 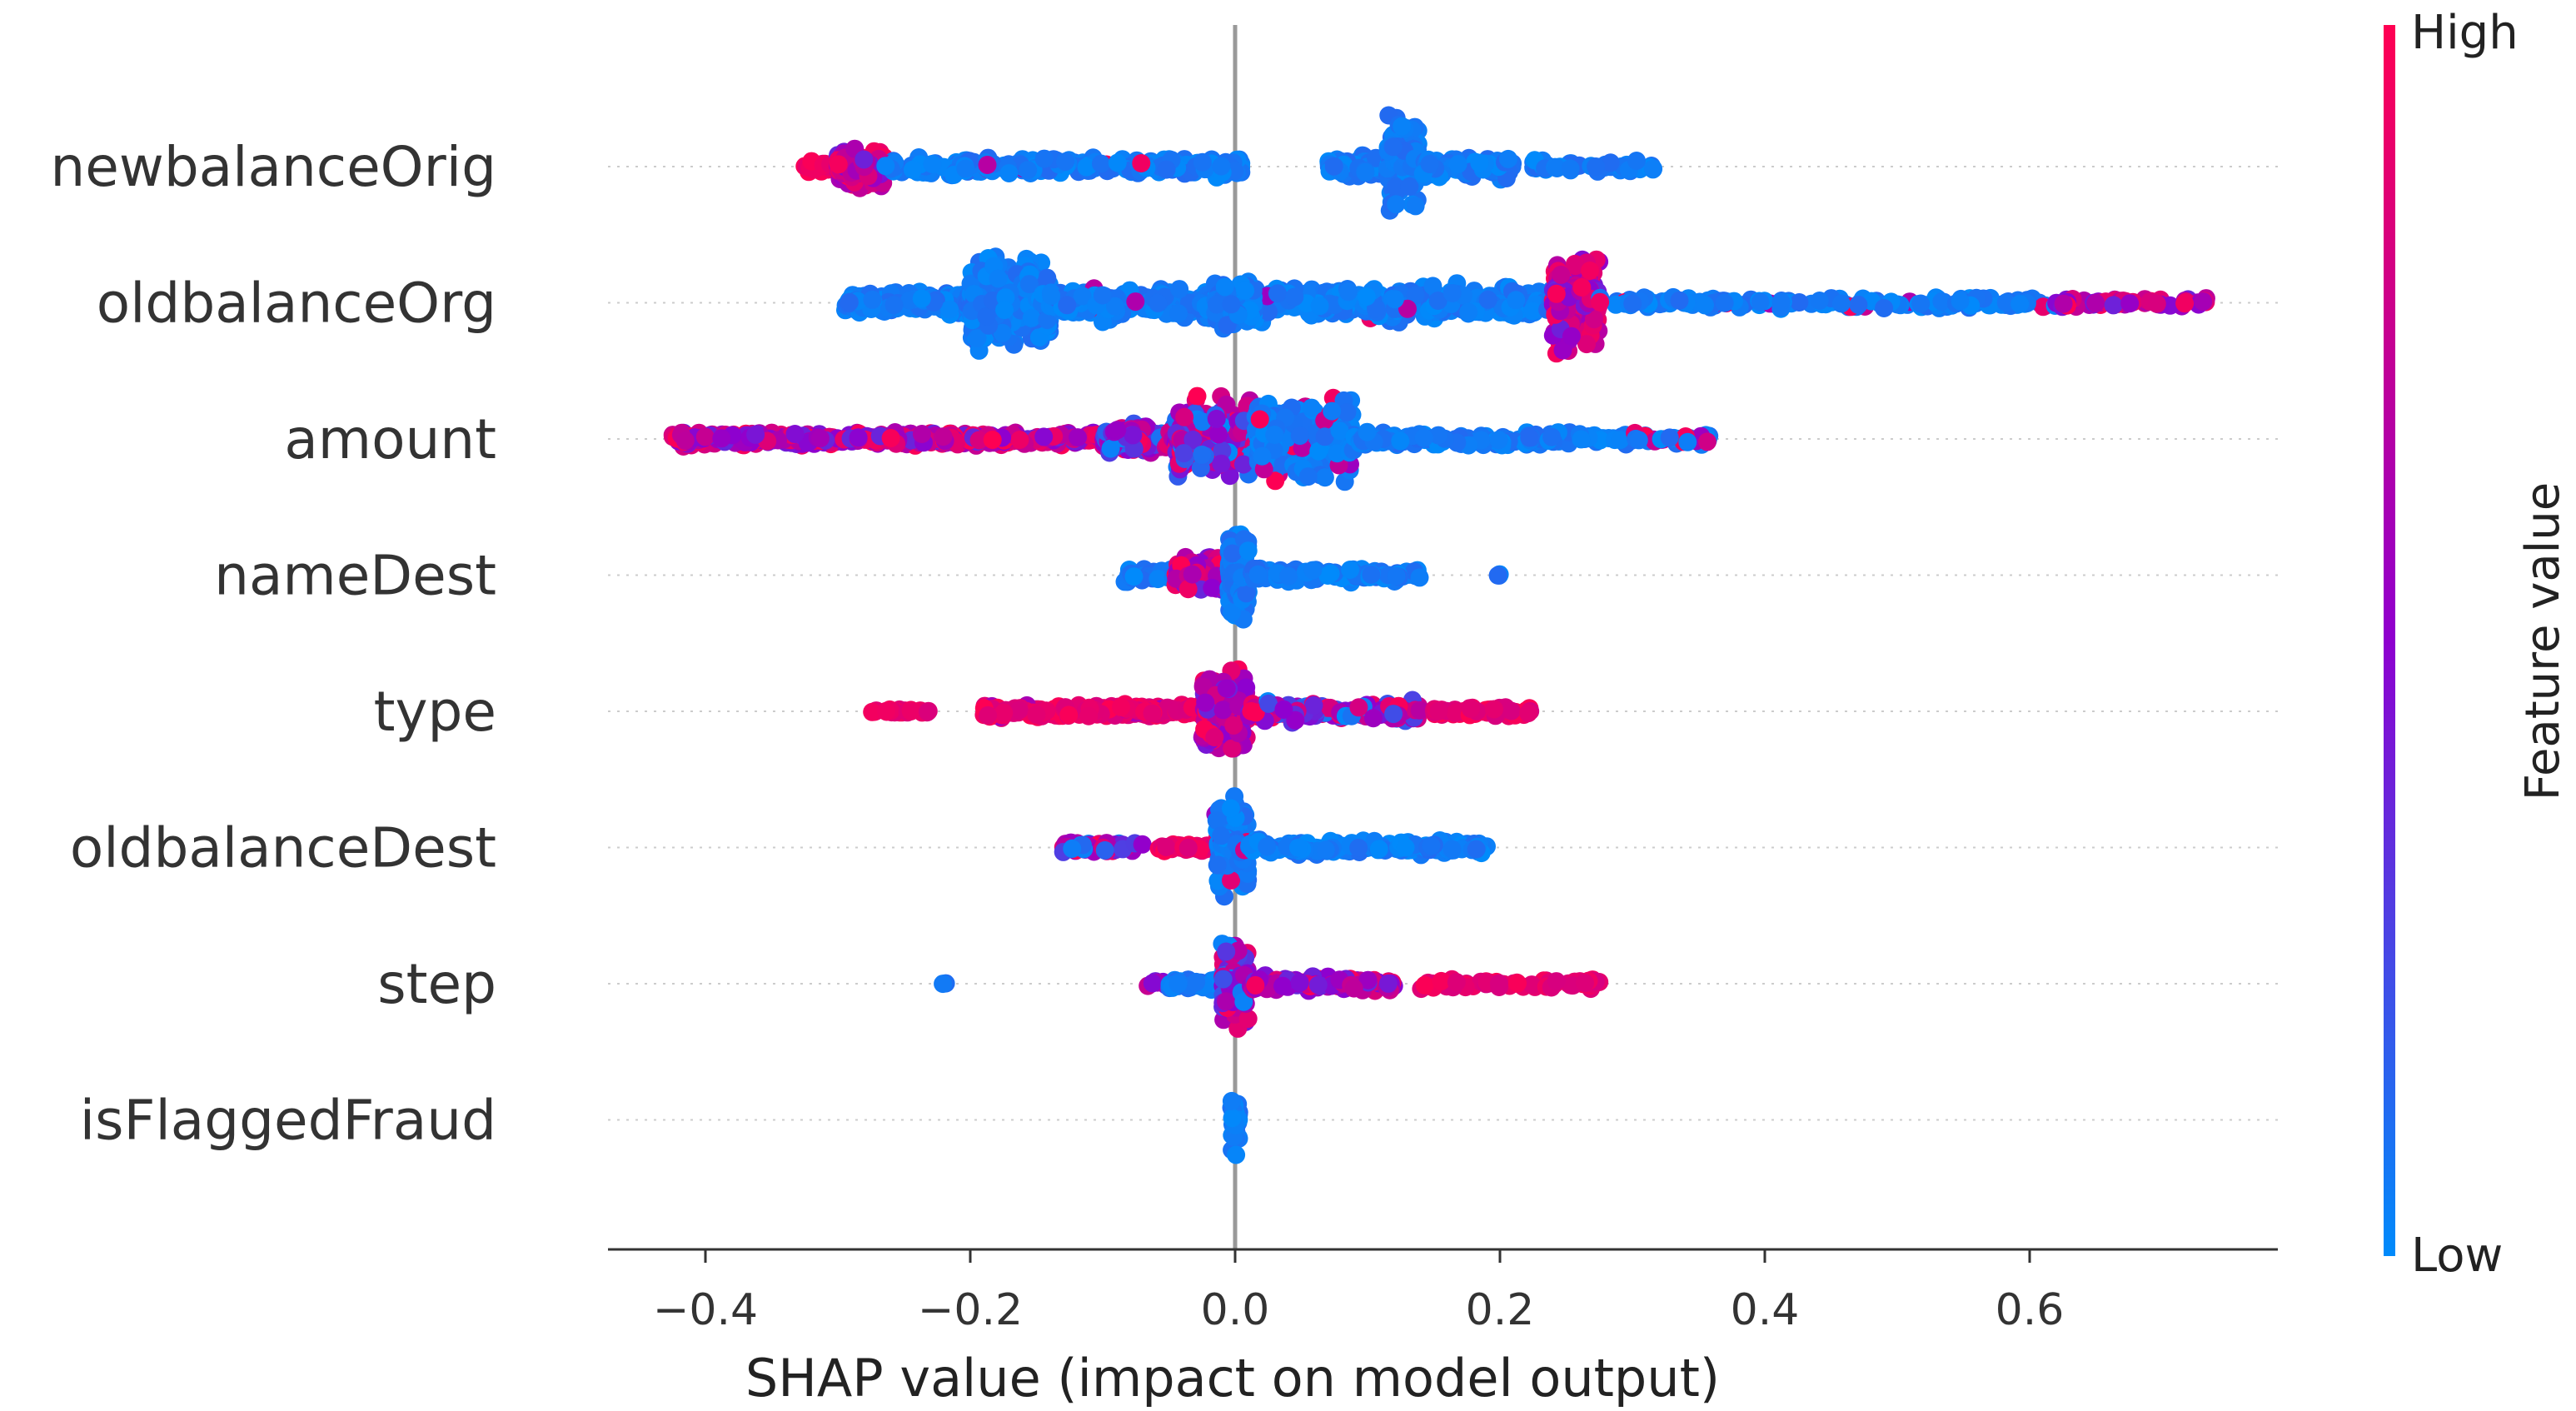 I want to click on dots-oldbalanceDest, so click(x=1275, y=846).